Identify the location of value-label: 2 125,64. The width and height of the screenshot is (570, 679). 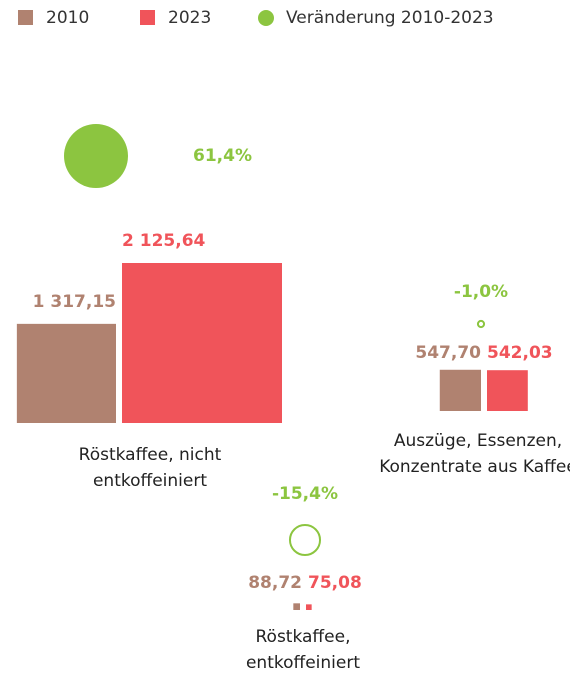
(164, 241).